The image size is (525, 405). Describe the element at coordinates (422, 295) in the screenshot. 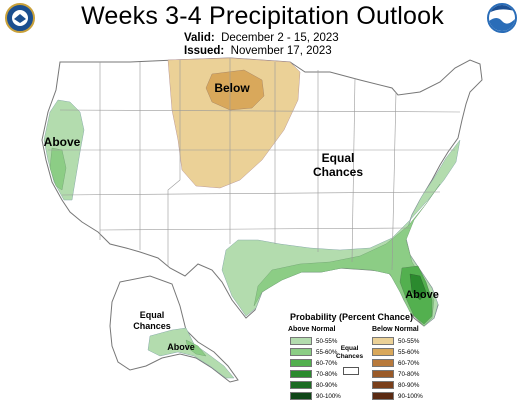

I see `above-florida-label: Above` at that location.